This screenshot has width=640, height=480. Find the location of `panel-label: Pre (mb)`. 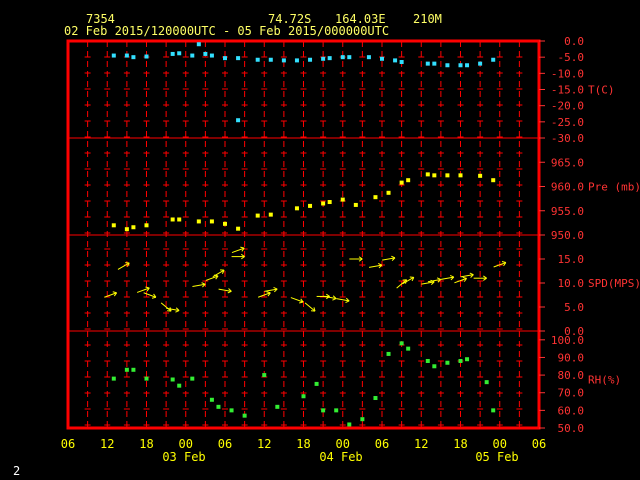

panel-label: Pre (mb) is located at coordinates (614, 187).